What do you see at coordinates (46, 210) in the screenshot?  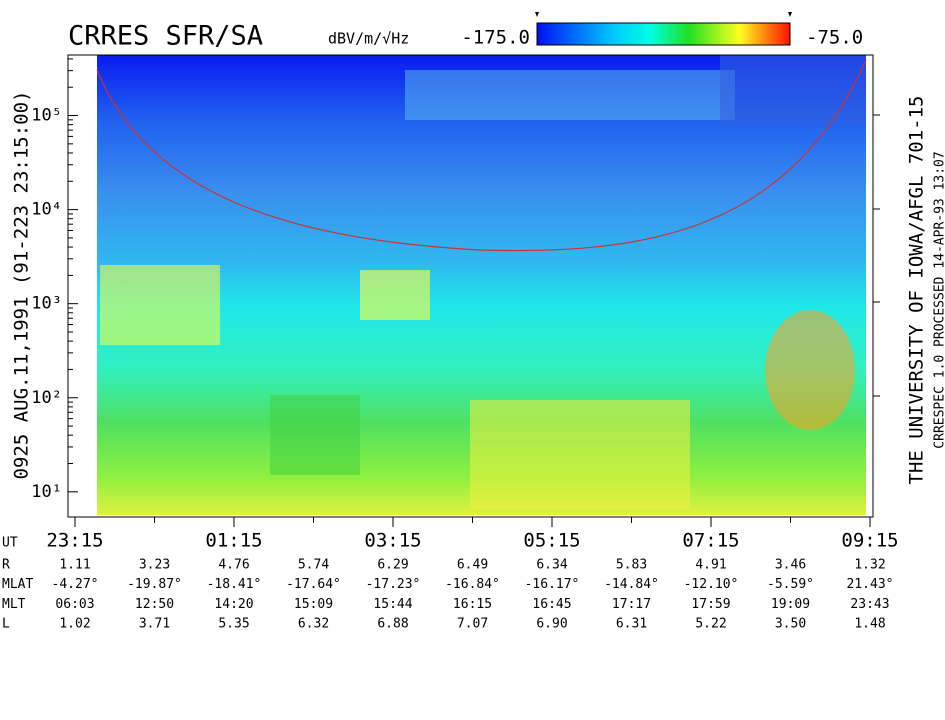 I see `y-tick-label: 10⁴` at bounding box center [46, 210].